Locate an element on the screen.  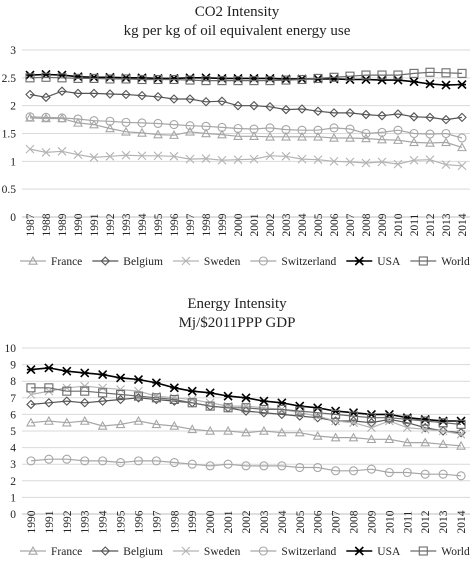
x-tick-label: 2009 is located at coordinates (383, 224).